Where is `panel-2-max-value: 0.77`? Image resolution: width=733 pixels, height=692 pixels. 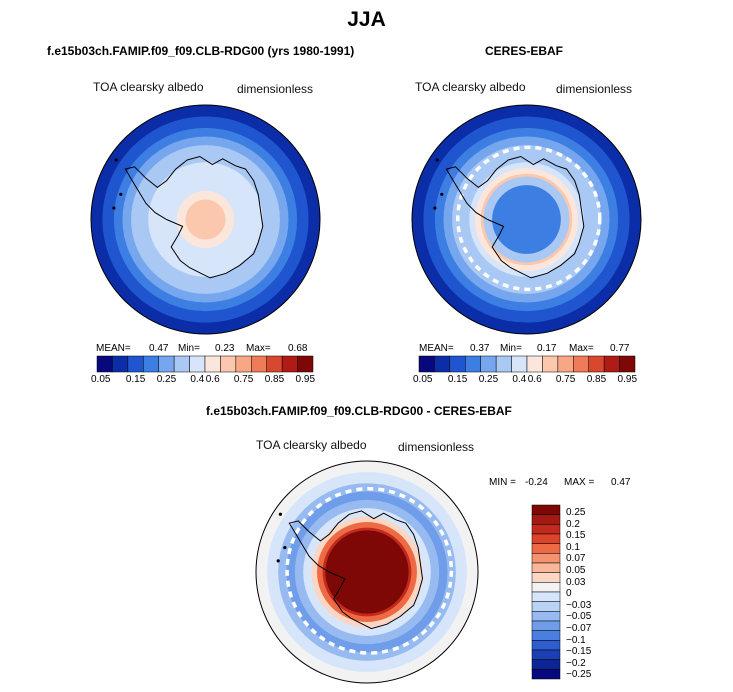 panel-2-max-value: 0.77 is located at coordinates (620, 348).